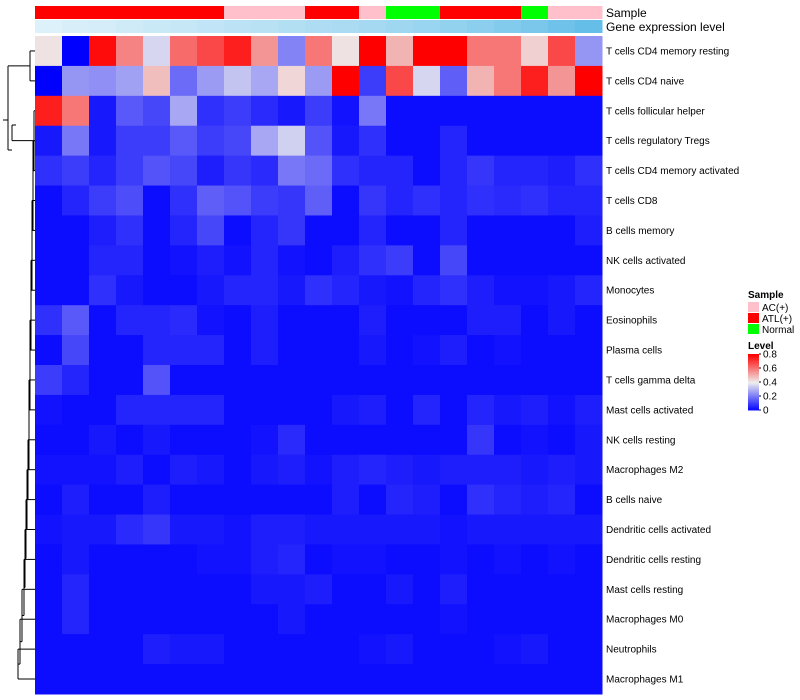 The height and width of the screenshot is (700, 800). Describe the element at coordinates (645, 261) in the screenshot. I see `row-label: NK cells activated` at that location.